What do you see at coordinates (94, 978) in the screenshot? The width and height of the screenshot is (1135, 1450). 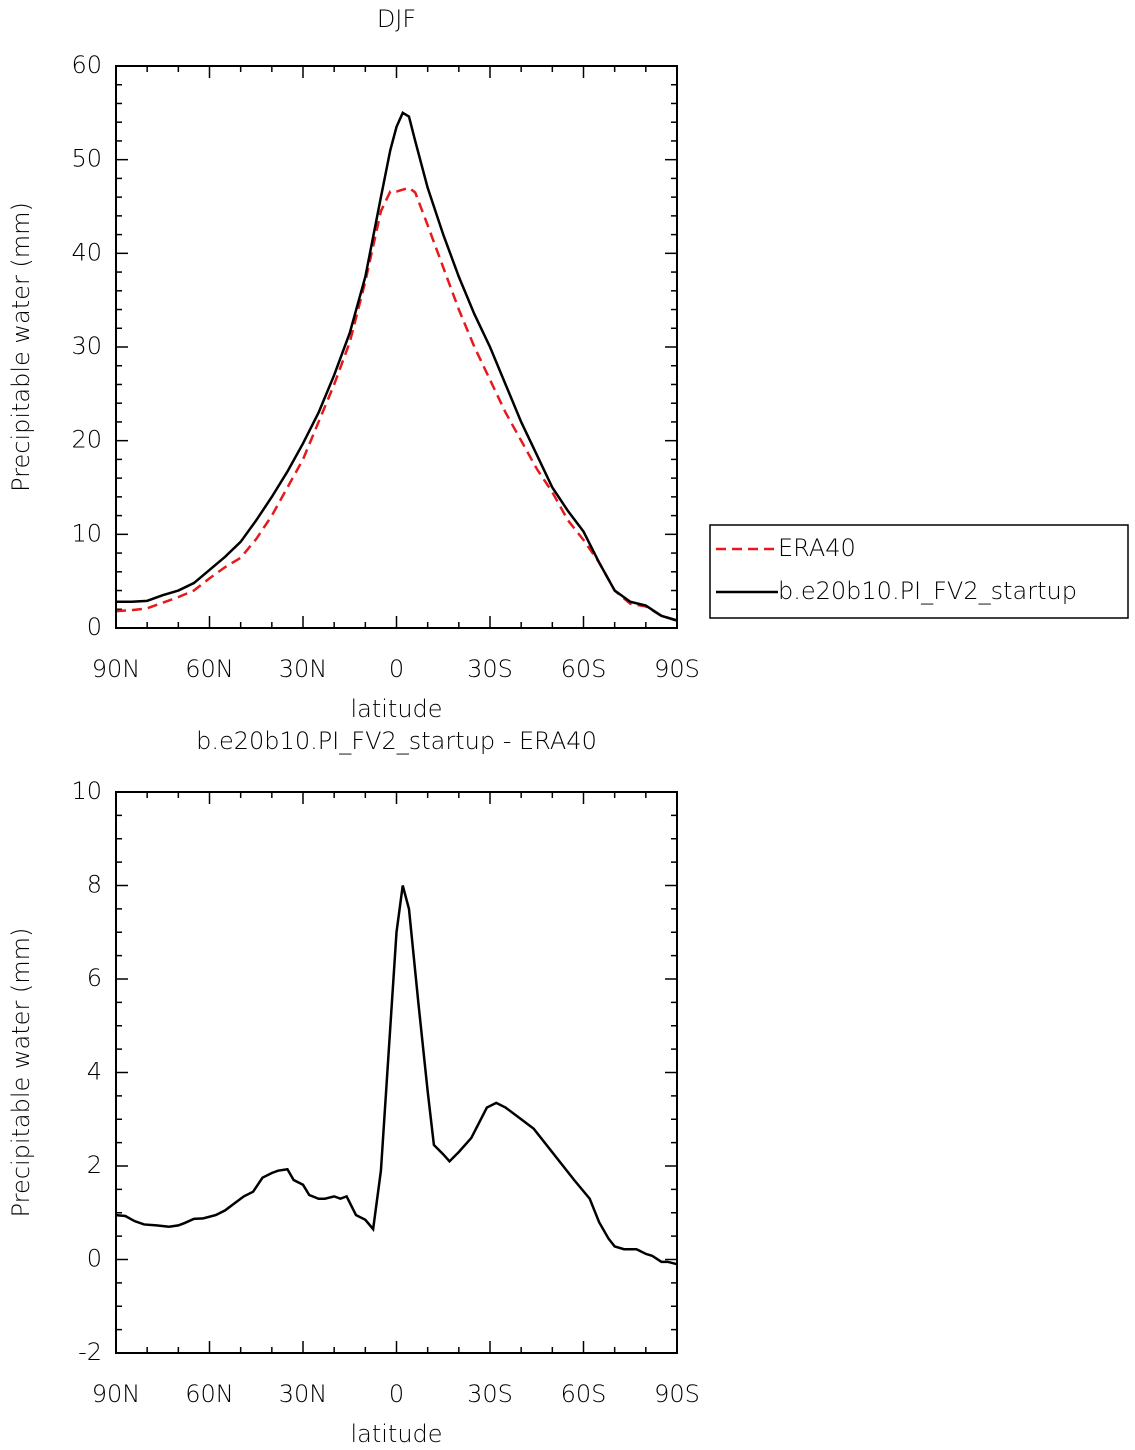 I see `y-tick-label: 6` at bounding box center [94, 978].